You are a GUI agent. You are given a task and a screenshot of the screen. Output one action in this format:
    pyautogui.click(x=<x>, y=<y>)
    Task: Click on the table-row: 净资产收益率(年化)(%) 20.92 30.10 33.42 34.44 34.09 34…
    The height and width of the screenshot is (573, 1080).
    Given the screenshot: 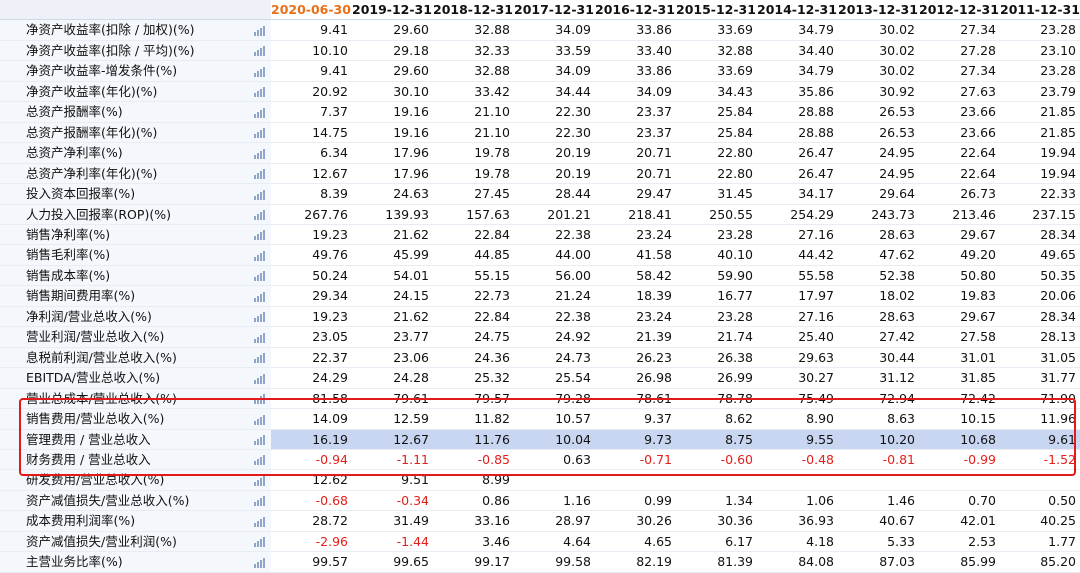 What is the action you would take?
    pyautogui.click(x=540, y=92)
    